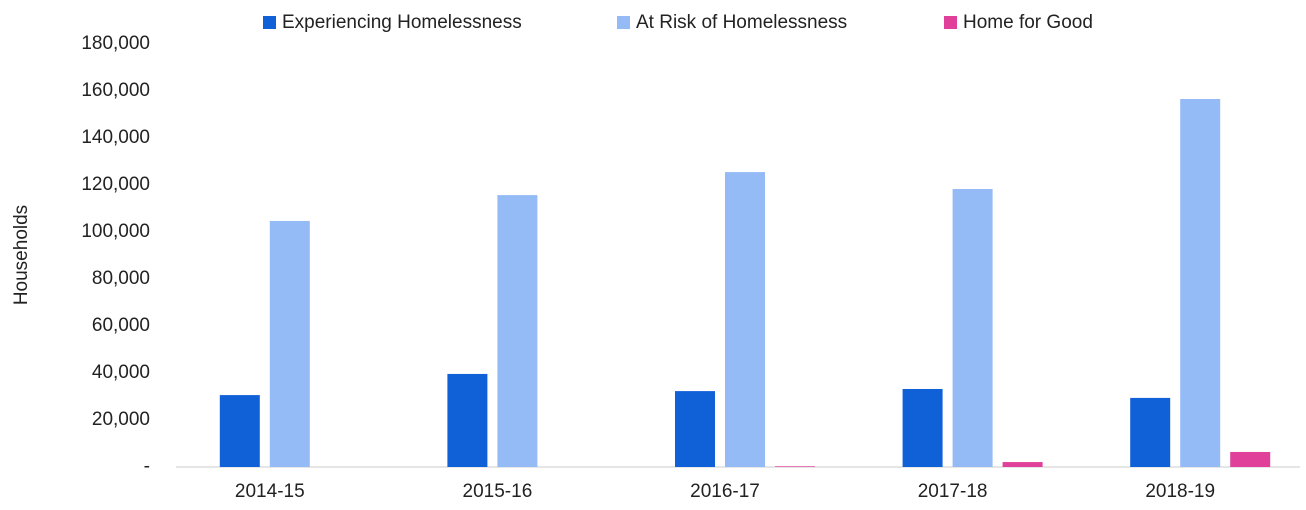 Image resolution: width=1306 pixels, height=510 pixels. I want to click on y-tick-label: 180,000, so click(115, 43).